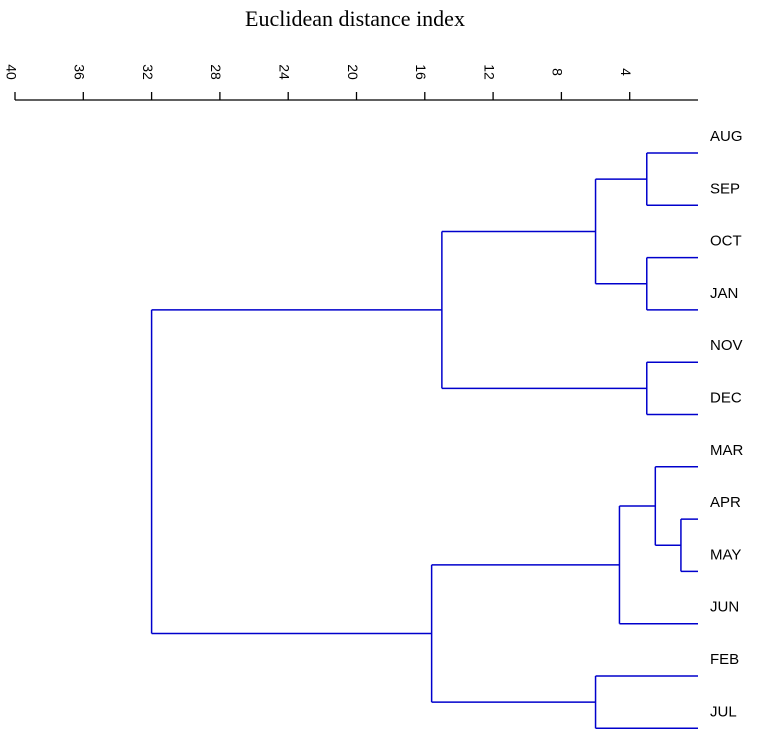 The image size is (768, 747). What do you see at coordinates (421, 72) in the screenshot?
I see `axis-tick-label: 16` at bounding box center [421, 72].